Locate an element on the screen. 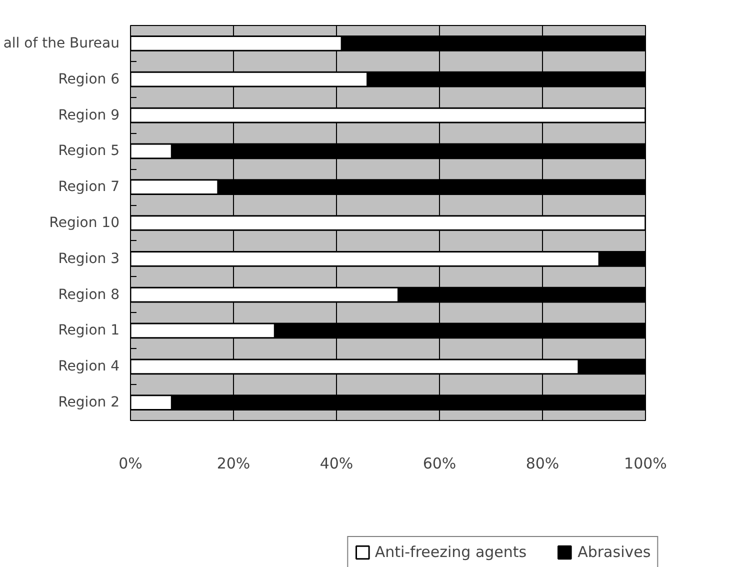 The width and height of the screenshot is (755, 567). y-tick-label: Region 7 is located at coordinates (89, 187).